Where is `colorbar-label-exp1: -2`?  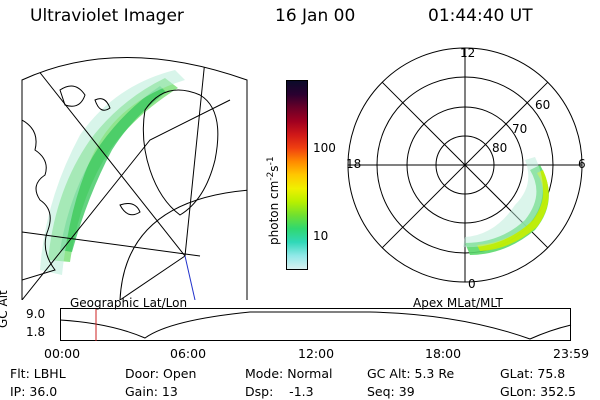
colorbar-label-exp1: -2 is located at coordinates (271, 176).